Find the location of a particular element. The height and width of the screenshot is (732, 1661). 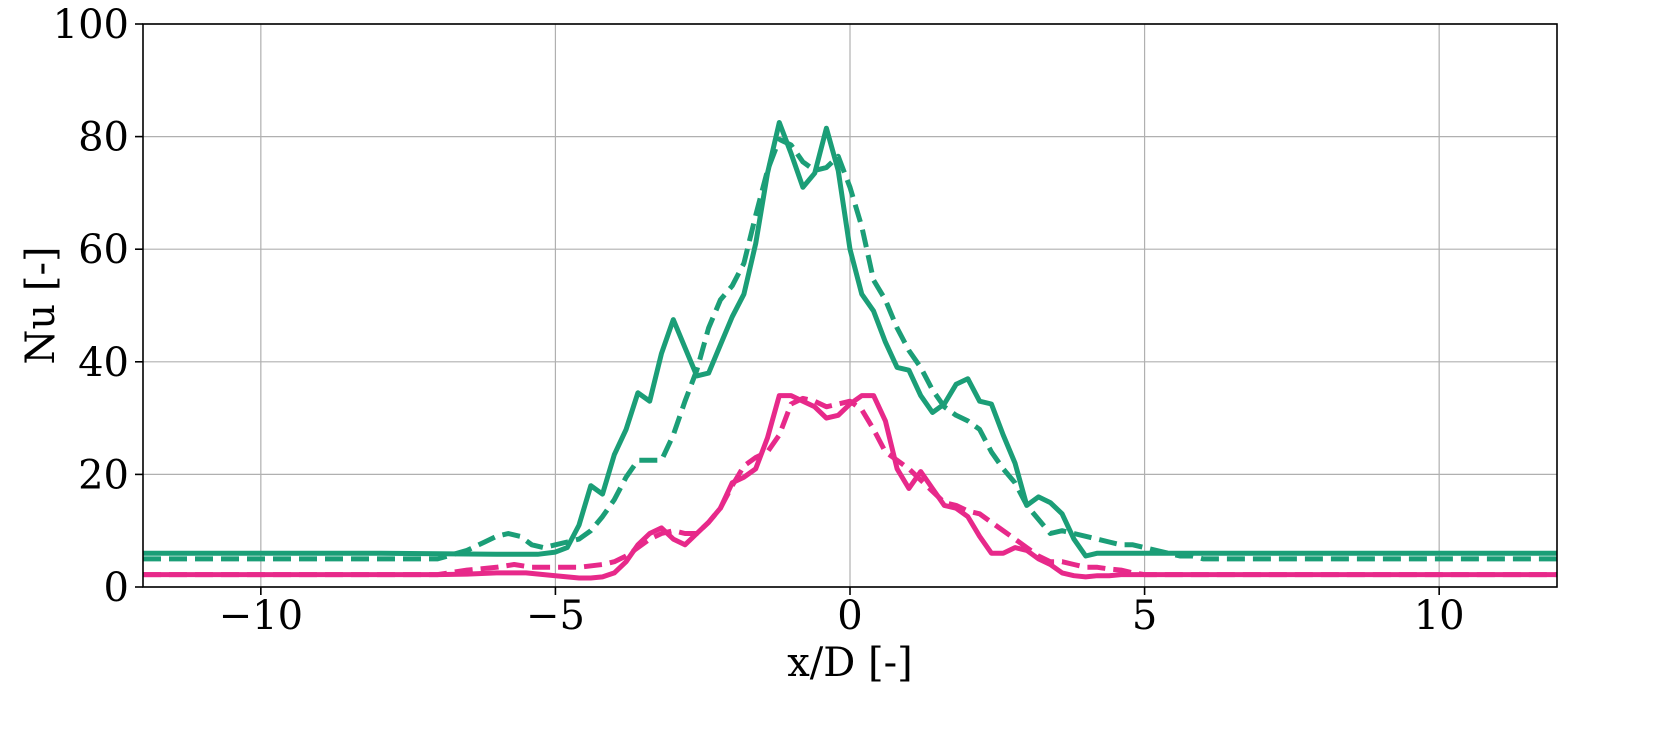

y-tick-label: 60 is located at coordinates (103, 250).